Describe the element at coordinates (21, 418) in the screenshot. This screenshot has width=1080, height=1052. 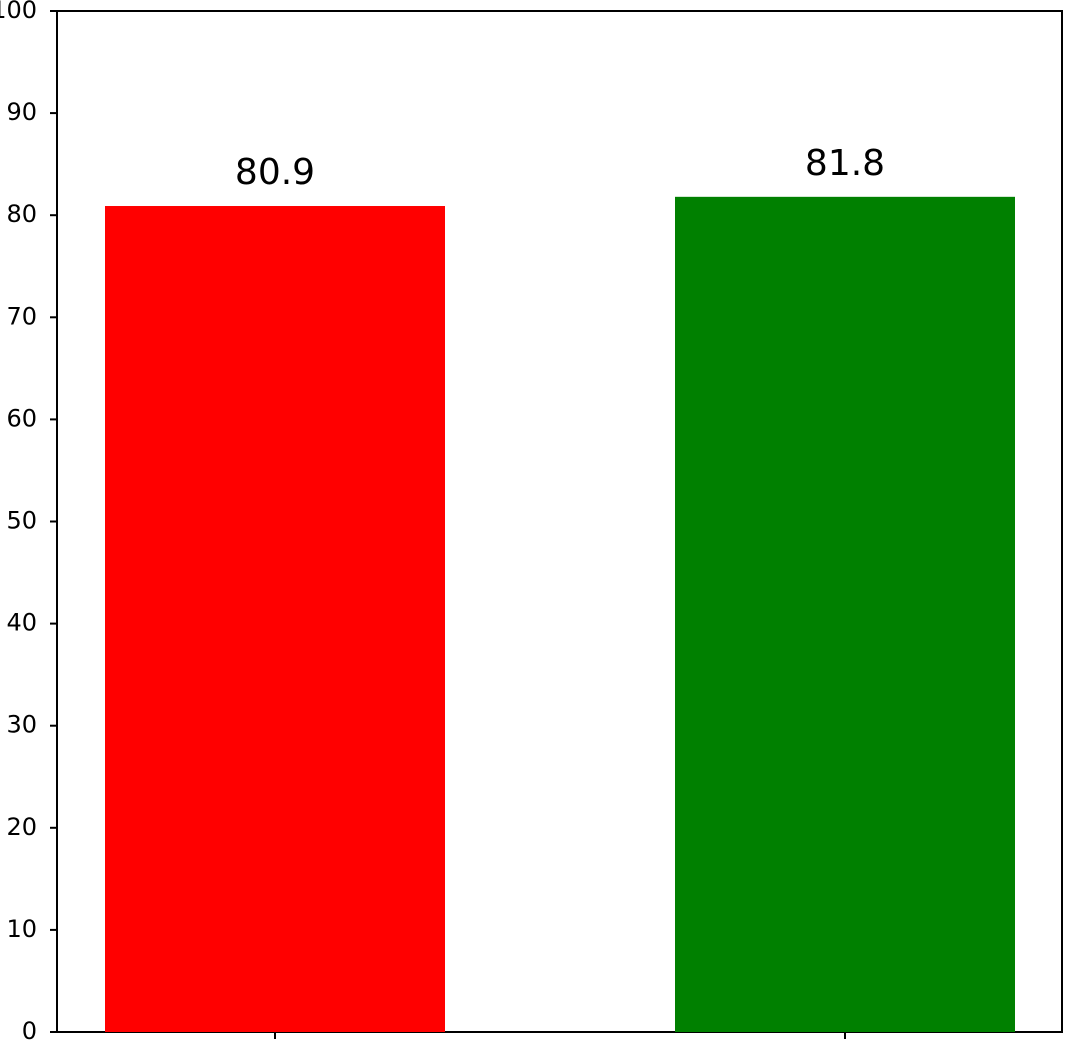
I see `y-tick-label: 60` at that location.